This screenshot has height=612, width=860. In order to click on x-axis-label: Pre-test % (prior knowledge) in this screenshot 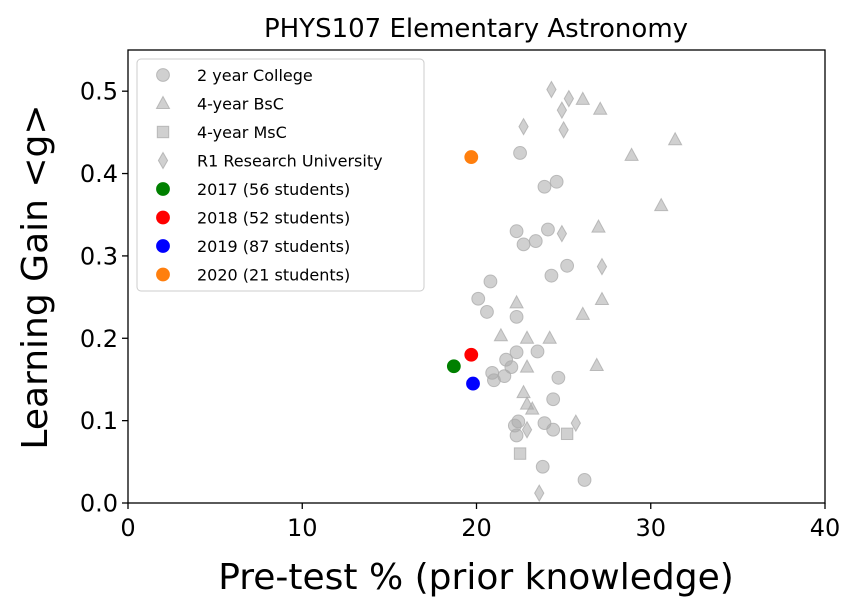, I will do `click(476, 577)`.